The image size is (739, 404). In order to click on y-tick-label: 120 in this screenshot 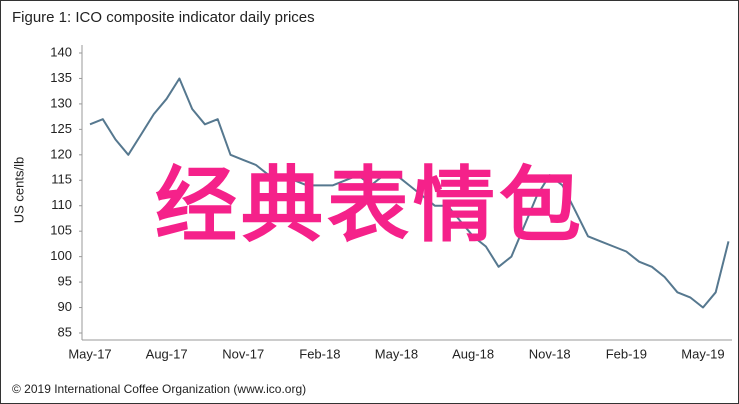, I will do `click(61, 153)`.